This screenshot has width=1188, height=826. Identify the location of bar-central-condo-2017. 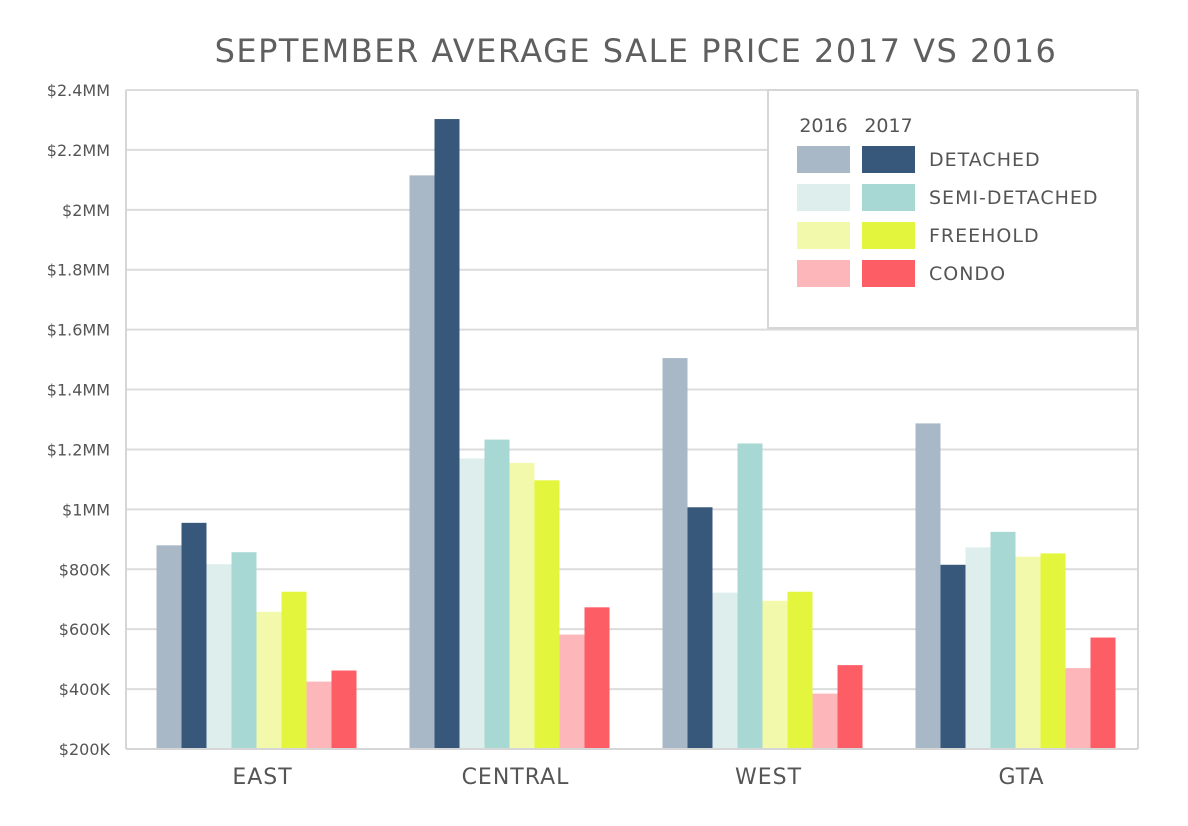
(597, 678).